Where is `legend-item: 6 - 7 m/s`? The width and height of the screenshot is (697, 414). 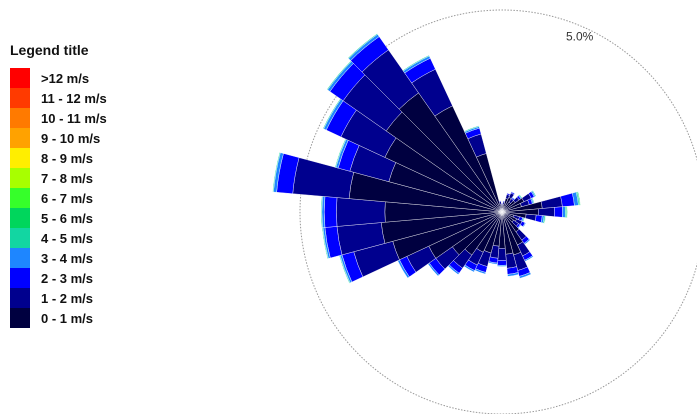 legend-item: 6 - 7 m/s is located at coordinates (58, 198).